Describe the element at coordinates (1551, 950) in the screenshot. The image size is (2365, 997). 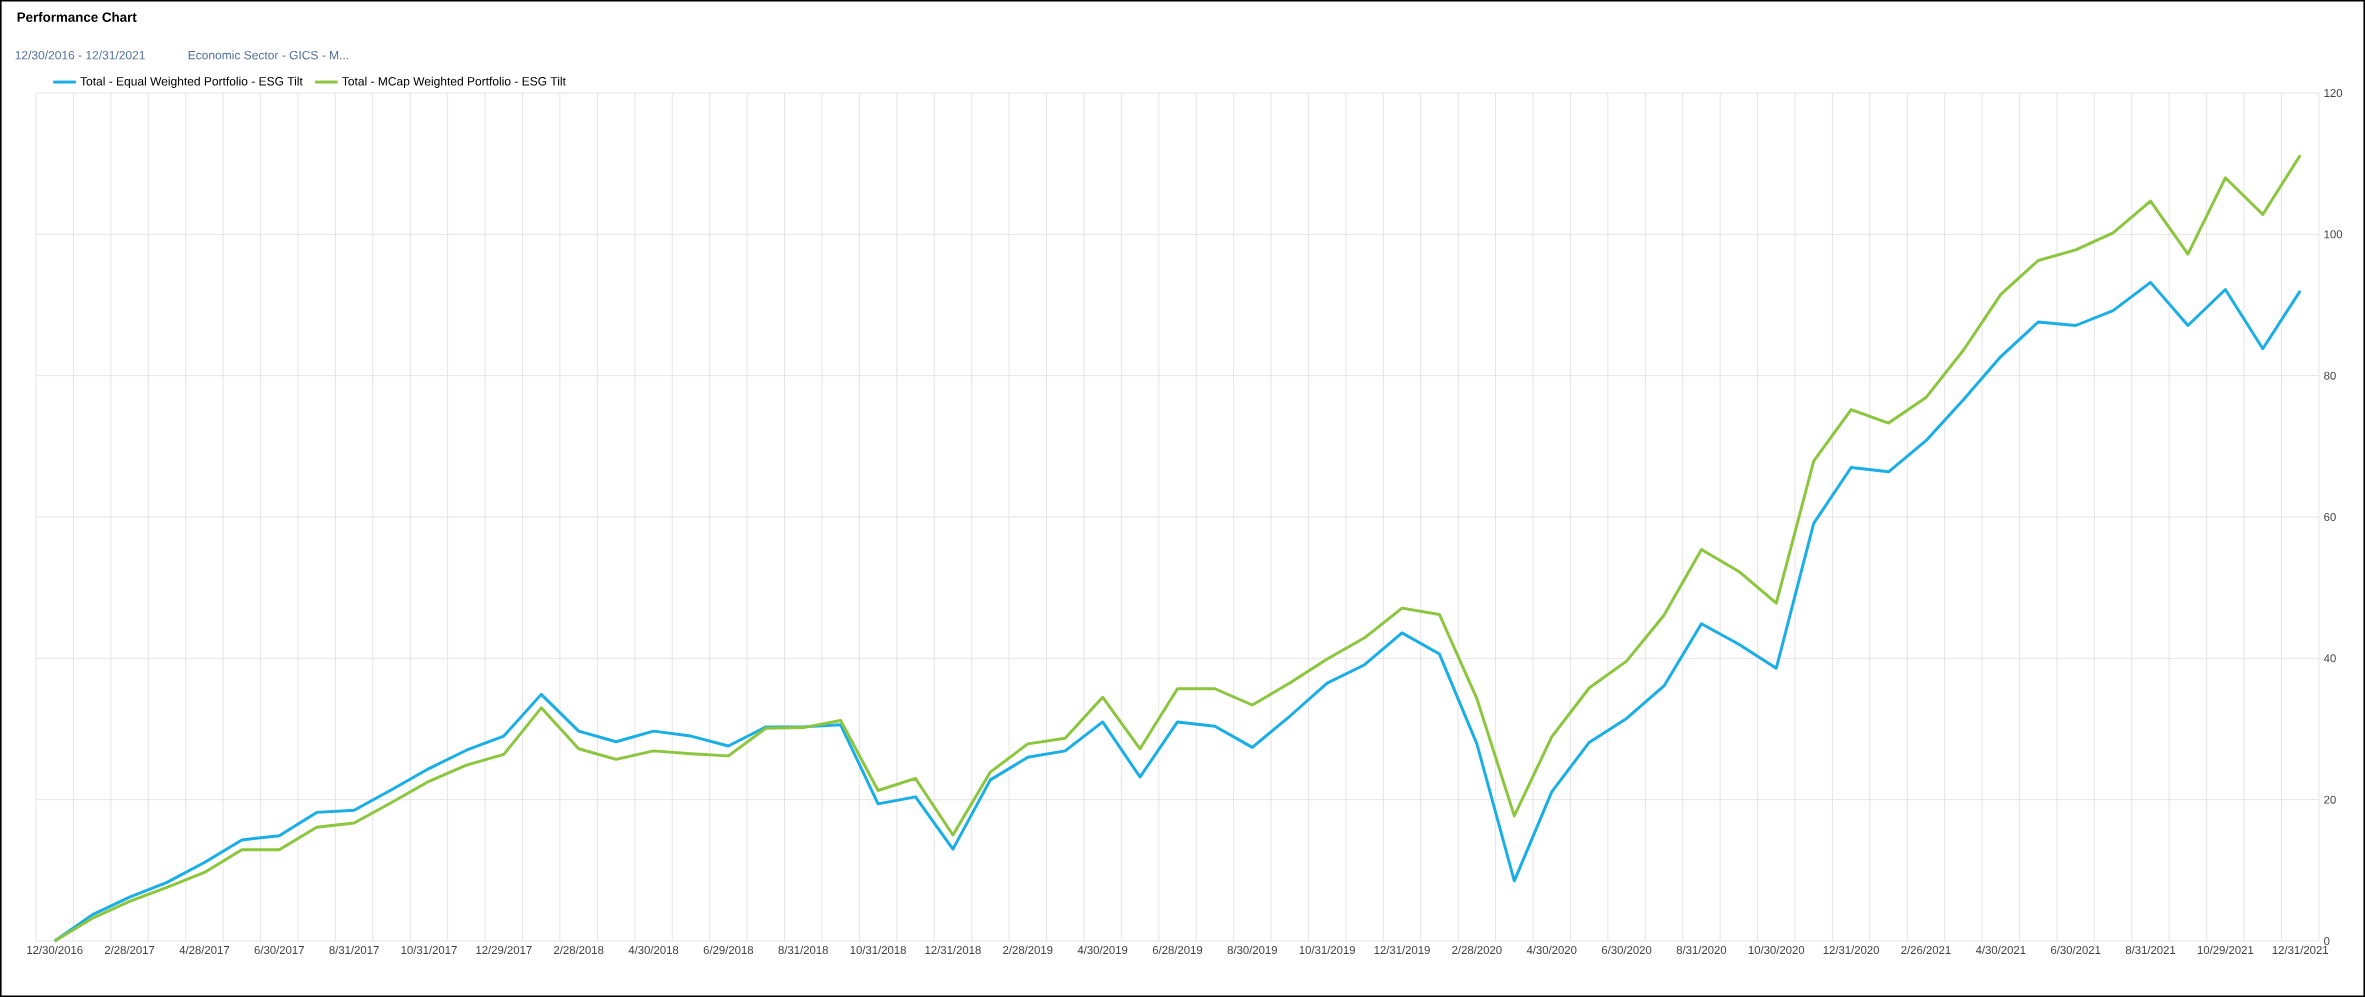
I see `x-tick-label: 4/30/2020` at that location.